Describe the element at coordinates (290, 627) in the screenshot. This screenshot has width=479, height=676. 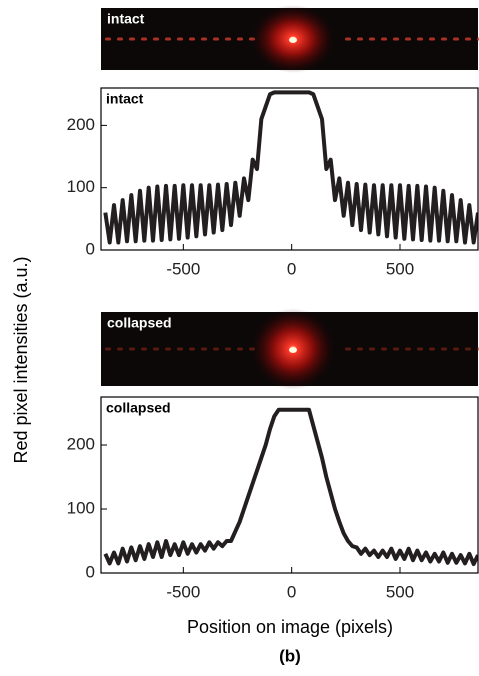
I see `x-axis-label: Position on image (pixels)` at that location.